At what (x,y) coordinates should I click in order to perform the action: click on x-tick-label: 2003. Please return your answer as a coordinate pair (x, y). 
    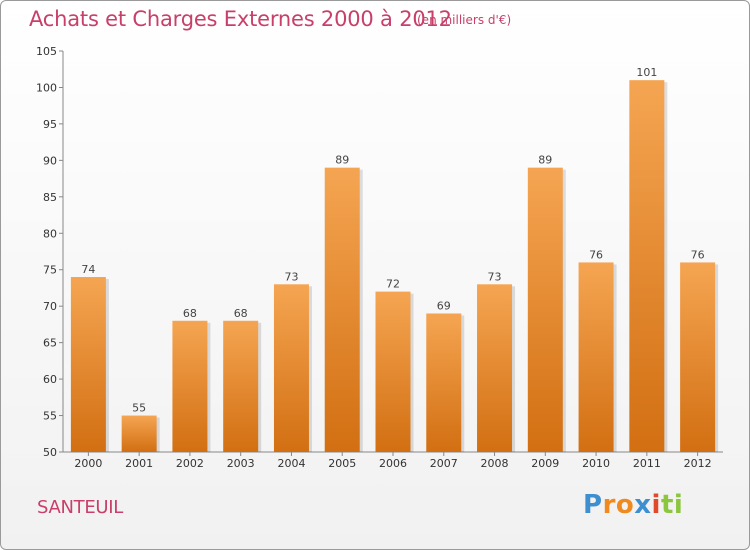
    Looking at the image, I should click on (241, 463).